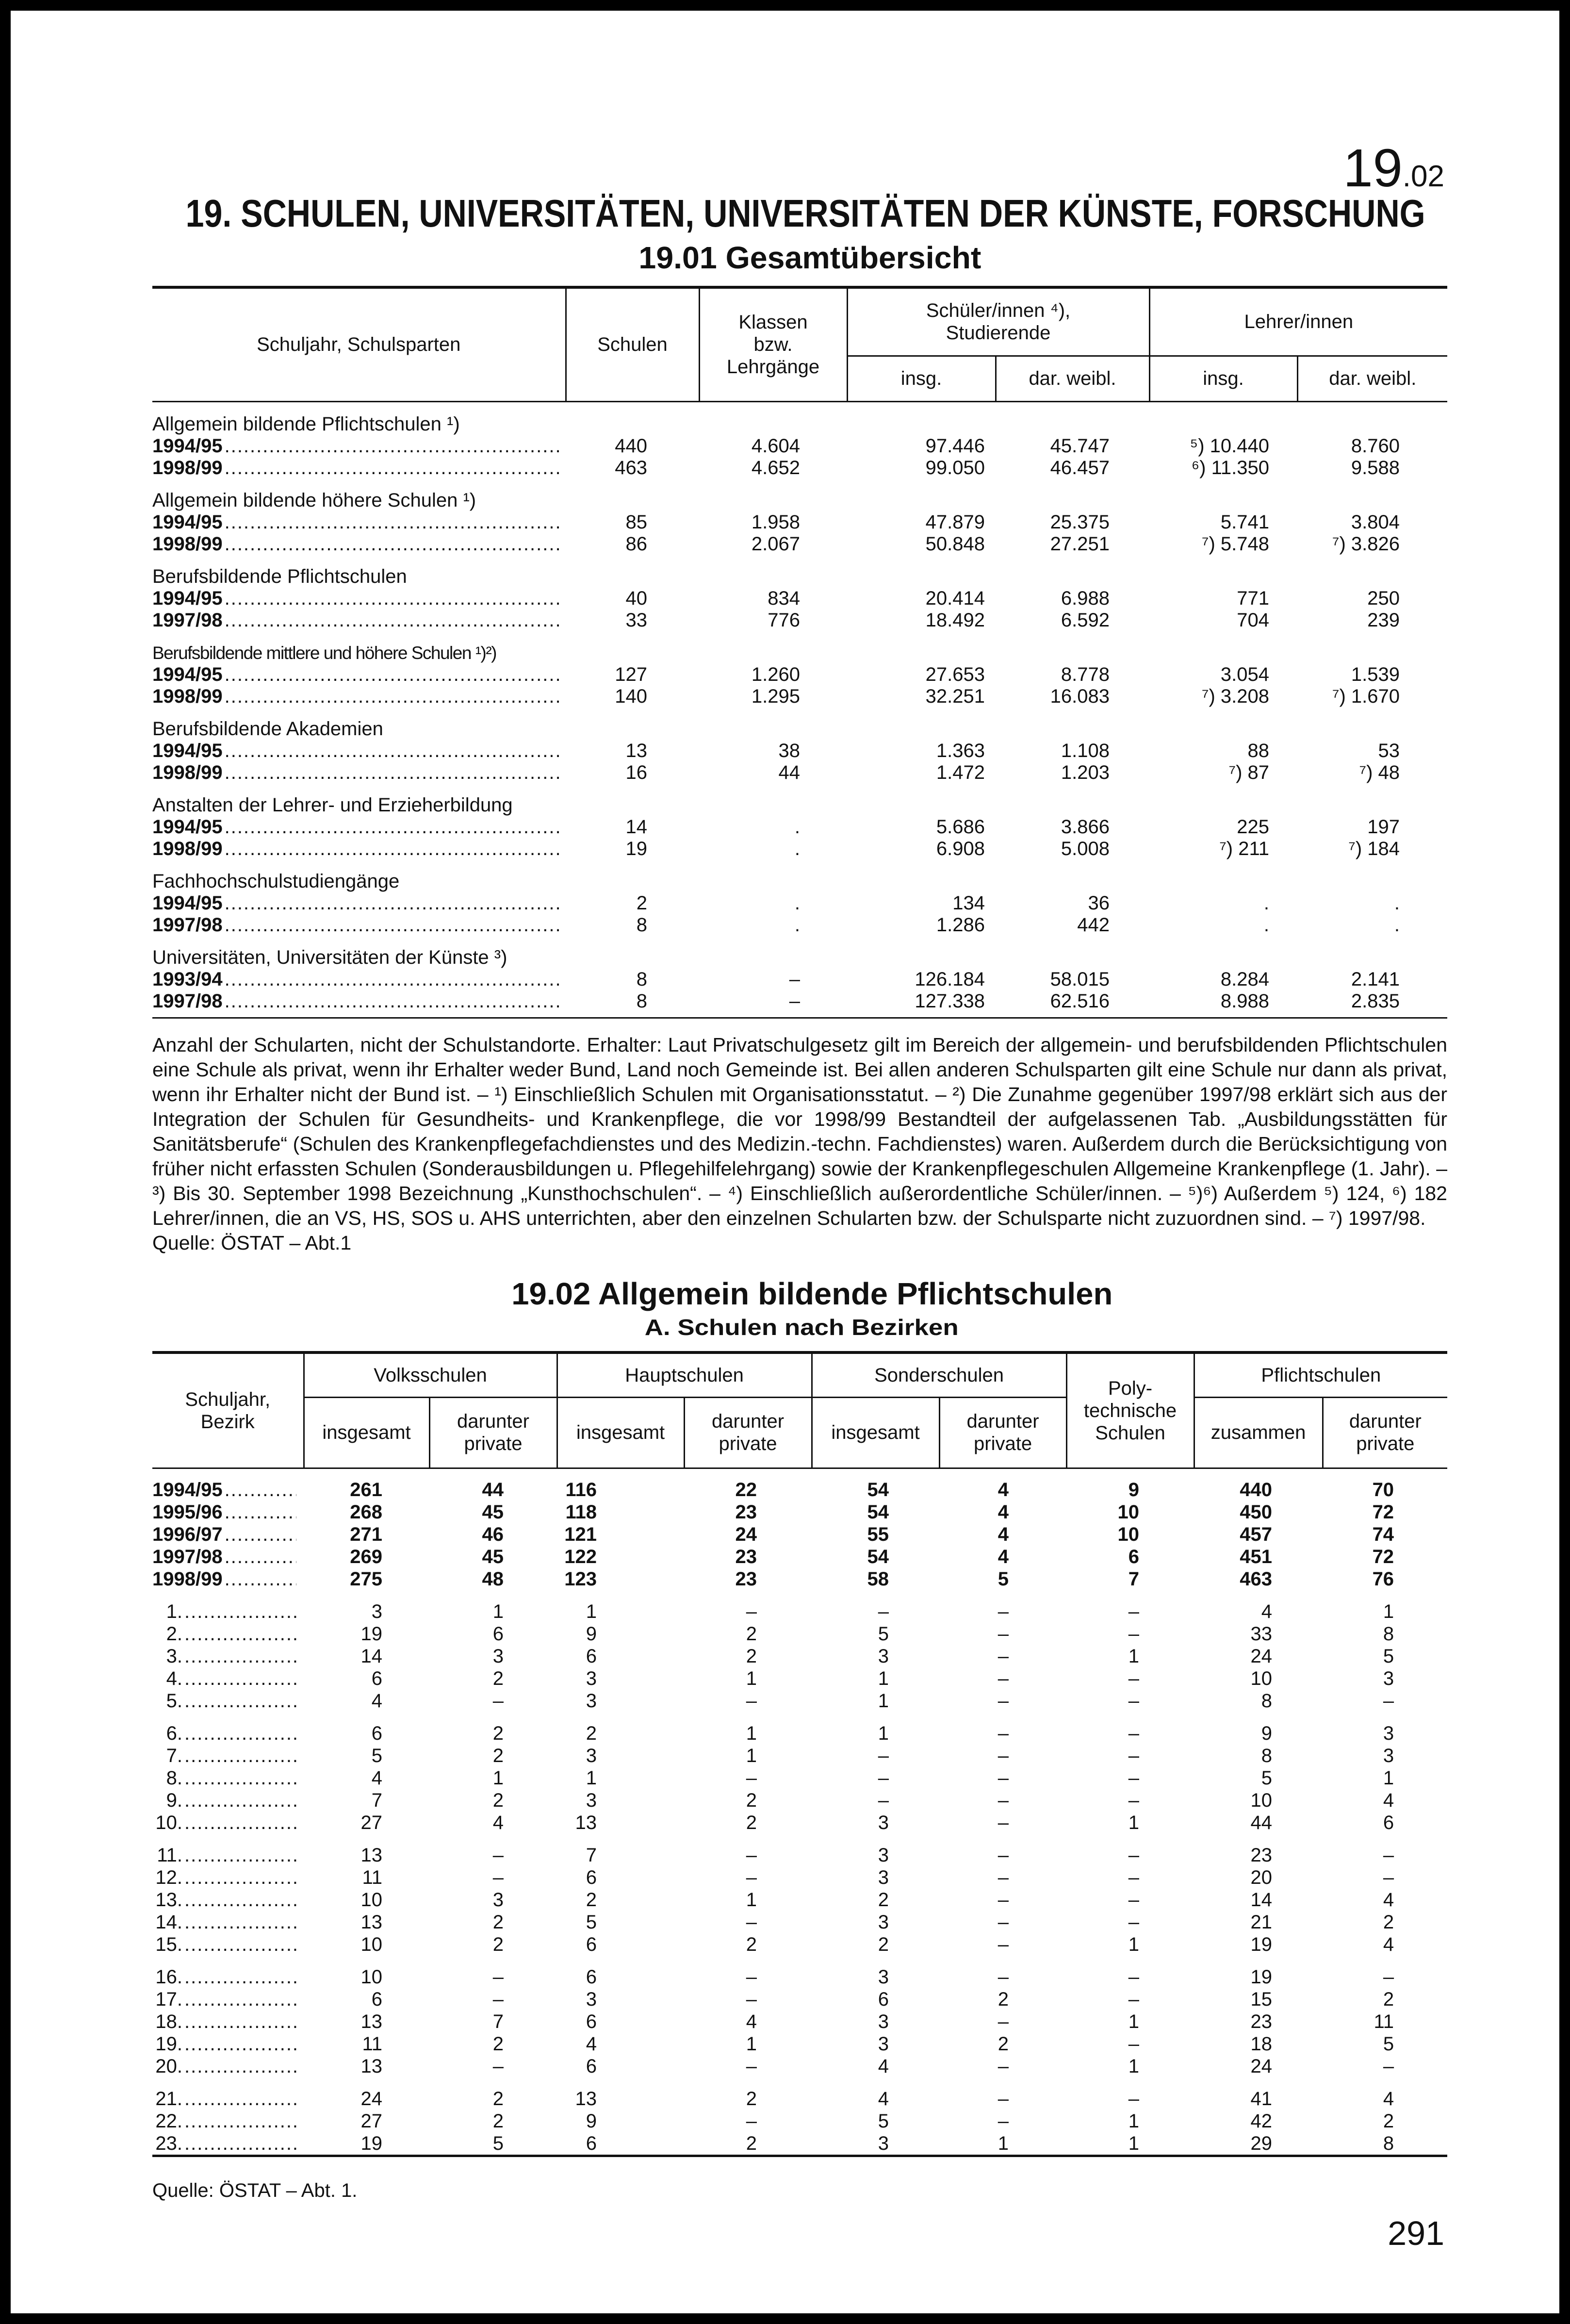 Image resolution: width=1570 pixels, height=2324 pixels. Describe the element at coordinates (357, 599) in the screenshot. I see `row-label: 1994/95` at that location.